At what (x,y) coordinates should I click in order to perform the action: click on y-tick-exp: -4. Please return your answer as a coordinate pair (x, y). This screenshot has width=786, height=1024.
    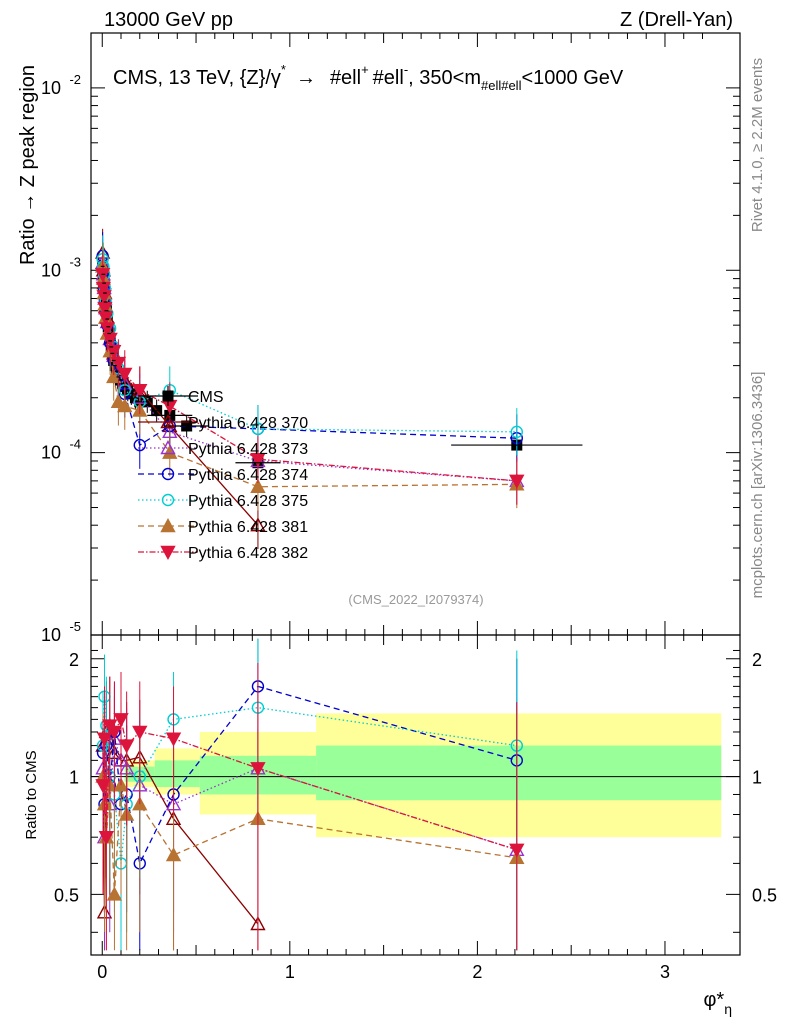
    Looking at the image, I should click on (75, 444).